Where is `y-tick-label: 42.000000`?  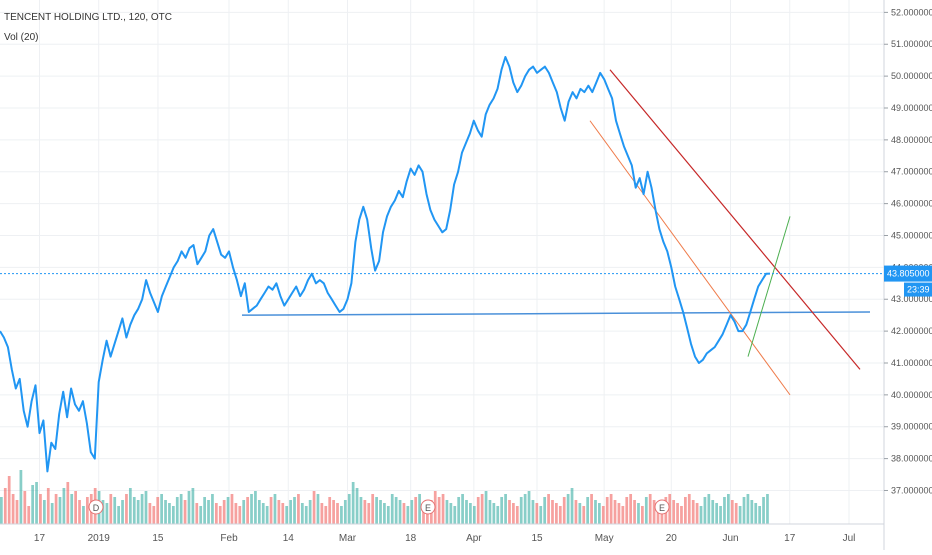
y-tick-label: 42.000000 is located at coordinates (911, 331).